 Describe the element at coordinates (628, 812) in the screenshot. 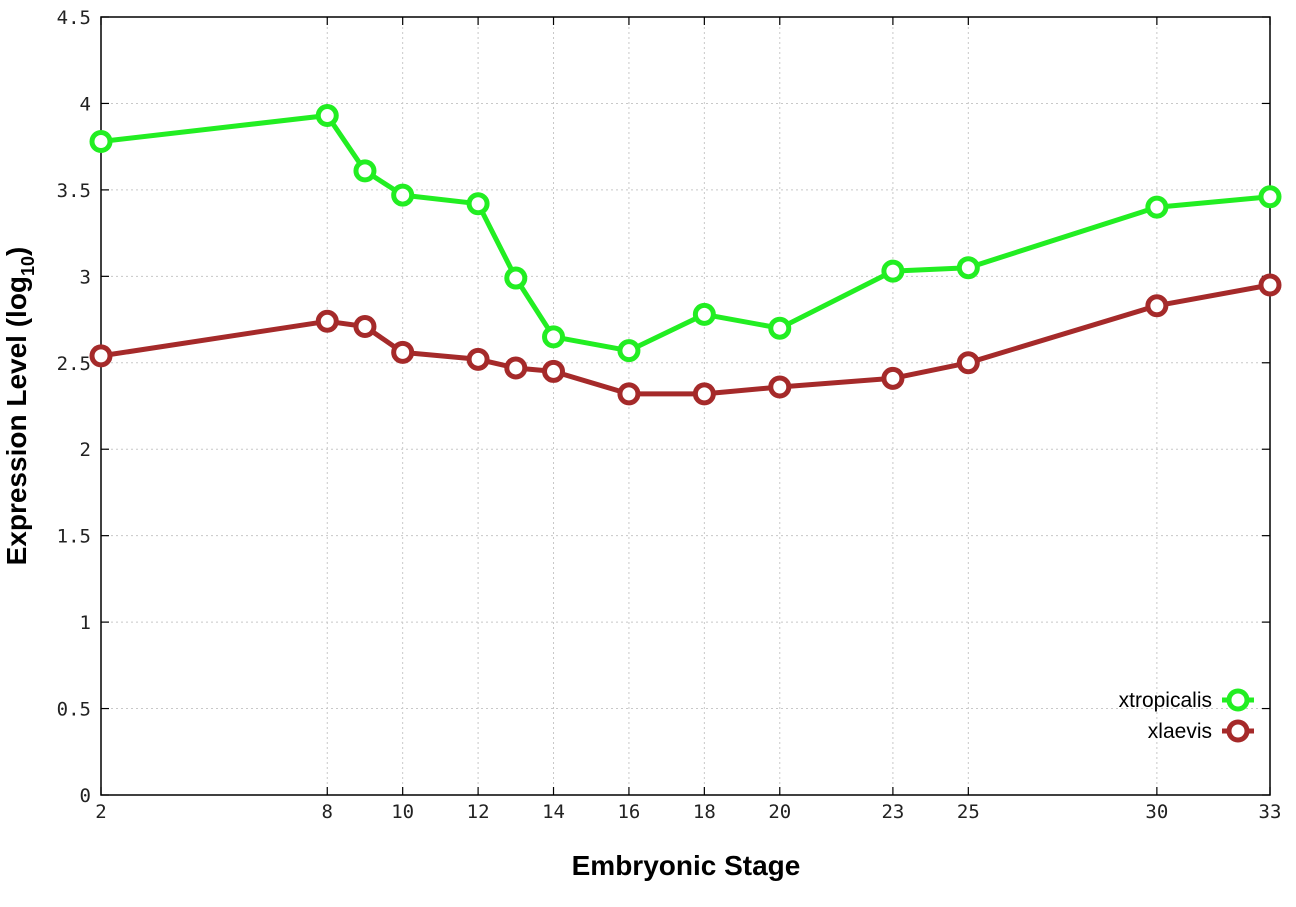

I see `x-tick-label: 16` at that location.